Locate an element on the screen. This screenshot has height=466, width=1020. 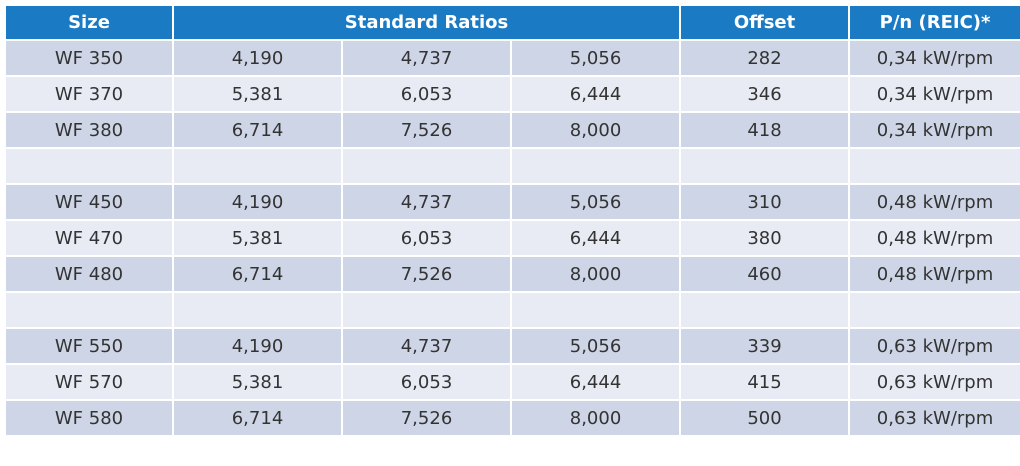
table-row: WF 480 6,714 7,526 8,000 460 0,48 kW/rpm is located at coordinates (512, 274).